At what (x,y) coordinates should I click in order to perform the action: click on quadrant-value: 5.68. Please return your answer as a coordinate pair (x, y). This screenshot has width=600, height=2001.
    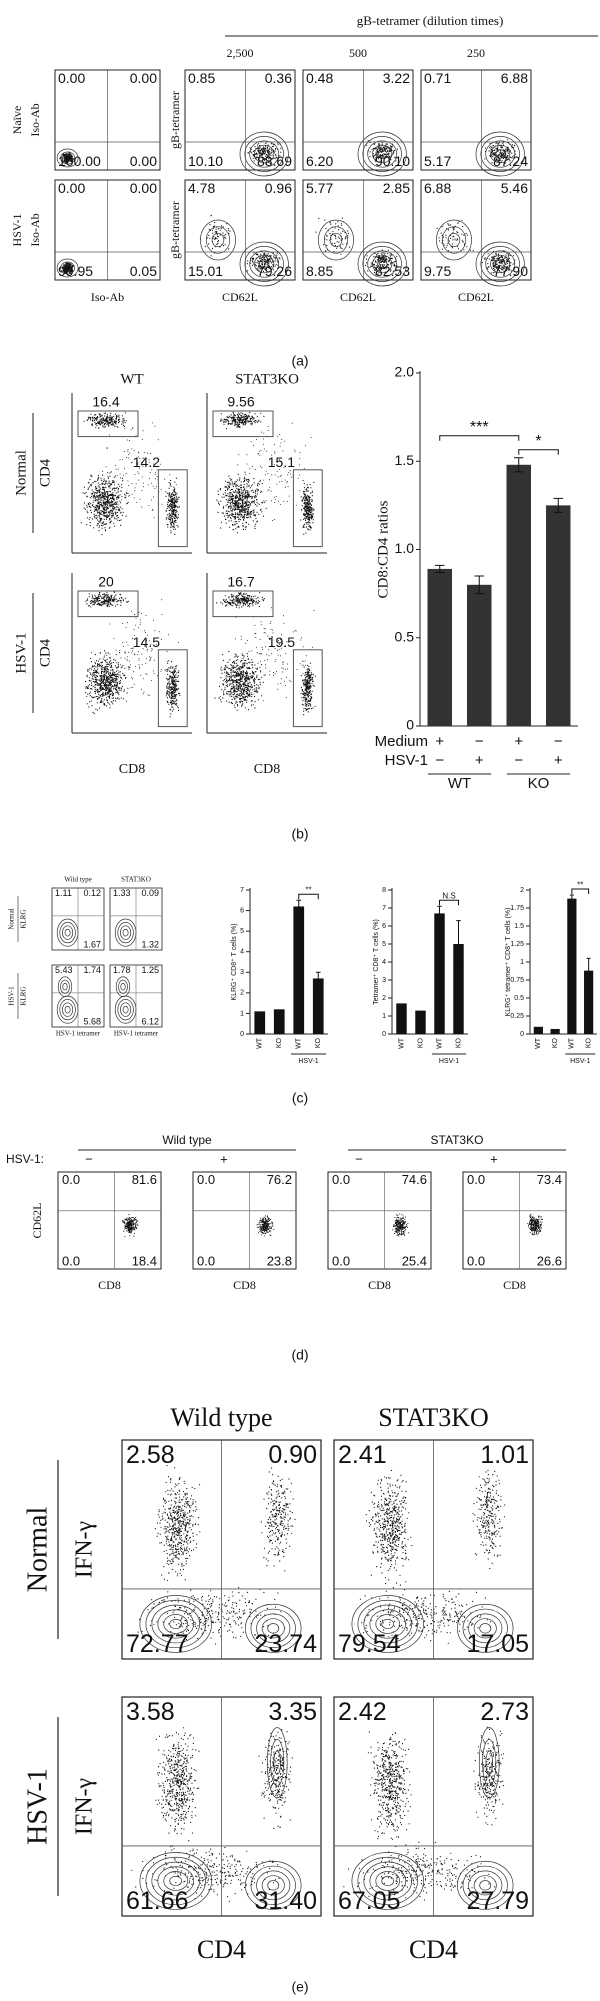
    Looking at the image, I should click on (92, 1021).